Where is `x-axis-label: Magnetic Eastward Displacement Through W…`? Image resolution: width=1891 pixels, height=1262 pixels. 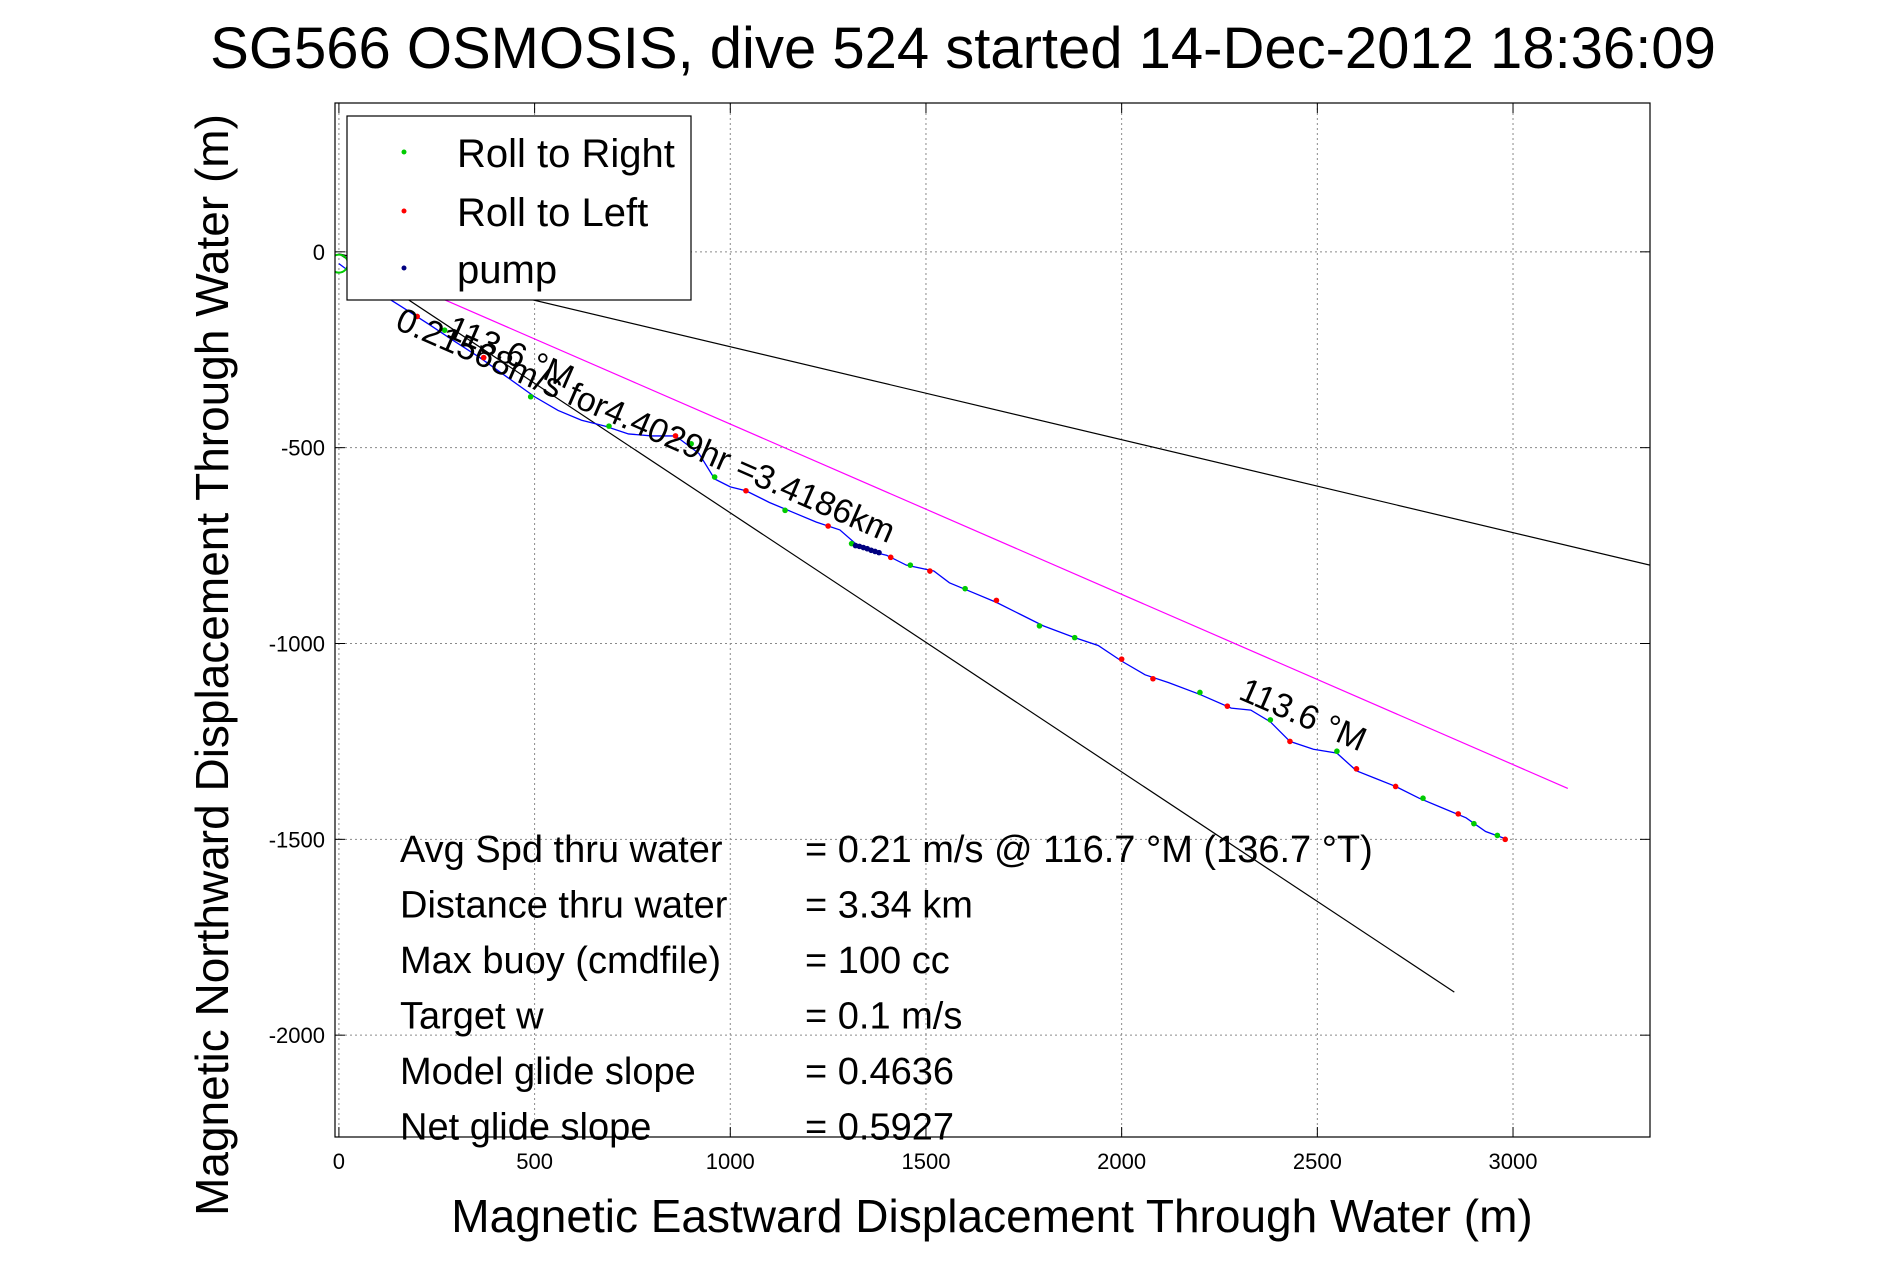
x-axis-label: Magnetic Eastward Displacement Through W… is located at coordinates (991, 1216).